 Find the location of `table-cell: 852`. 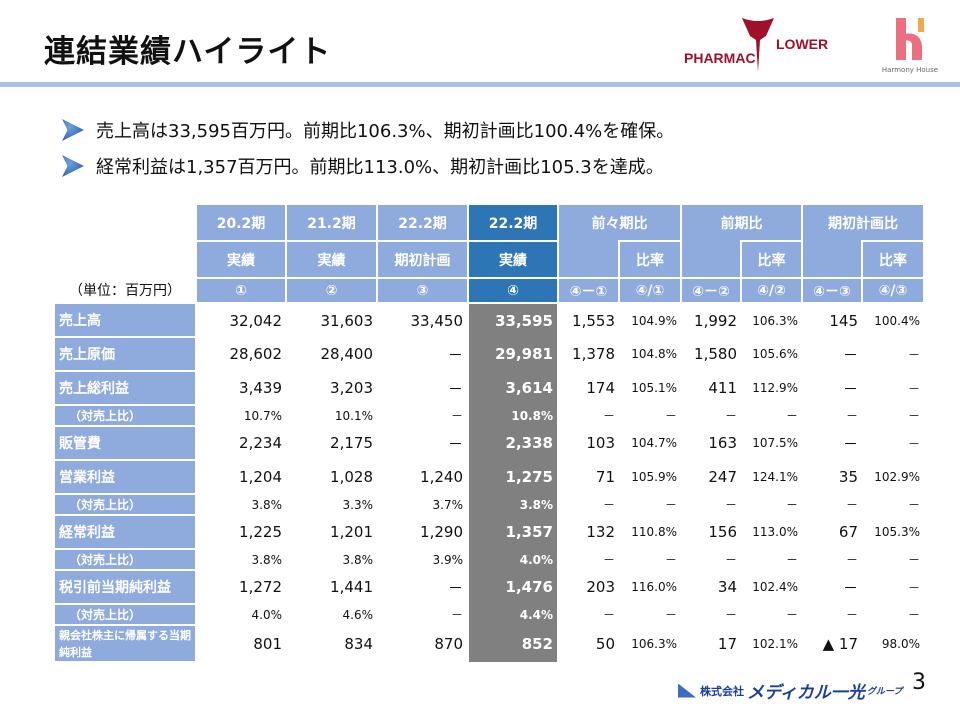

table-cell: 852 is located at coordinates (513, 643).